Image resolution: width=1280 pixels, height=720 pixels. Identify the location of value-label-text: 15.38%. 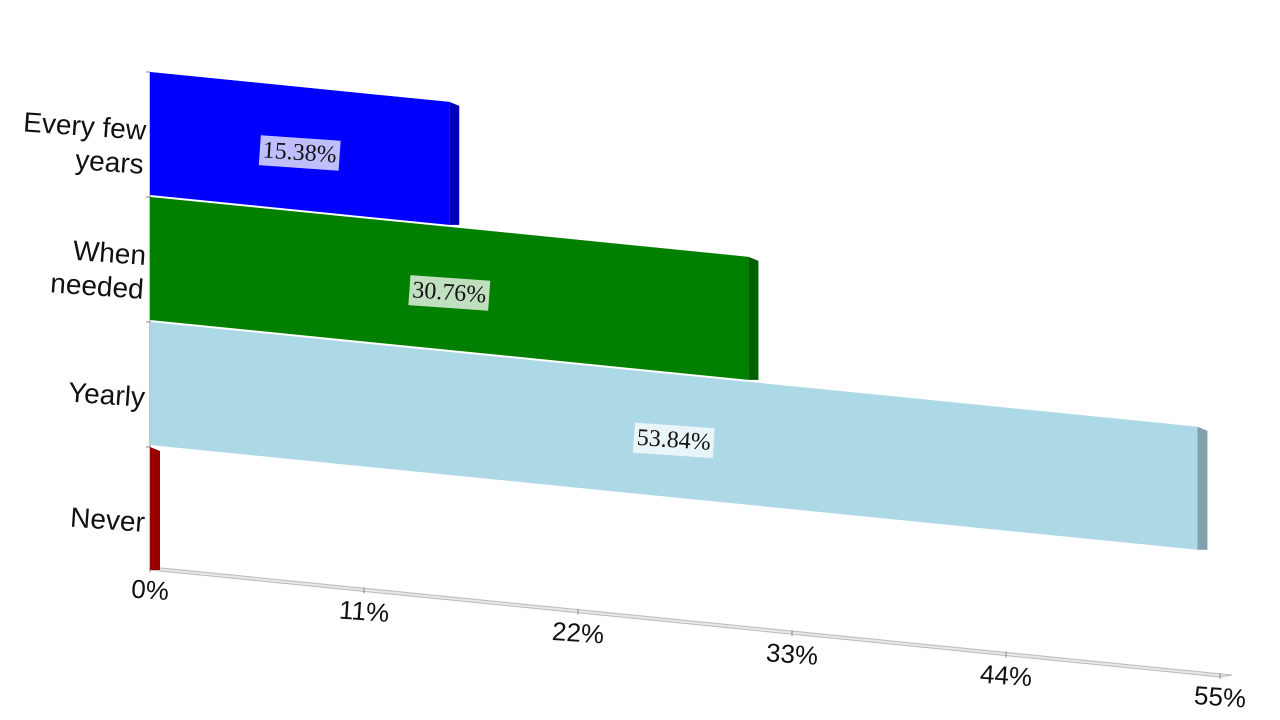
(300, 152).